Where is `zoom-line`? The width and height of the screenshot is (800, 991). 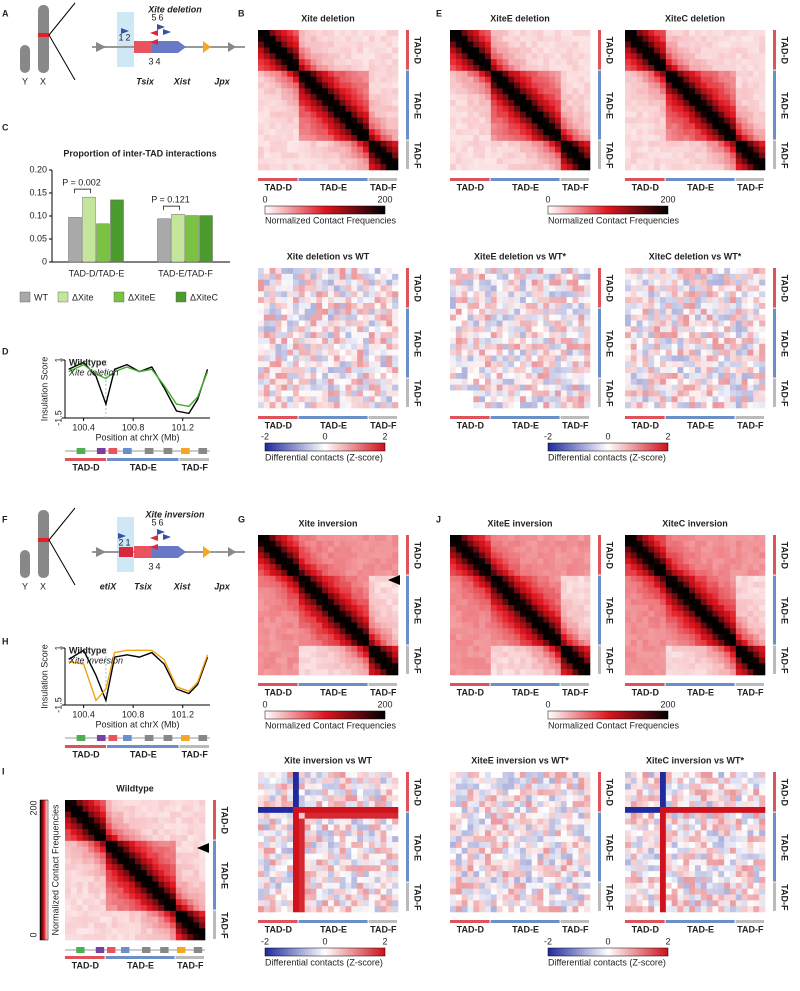
zoom-line is located at coordinates (62, 562).